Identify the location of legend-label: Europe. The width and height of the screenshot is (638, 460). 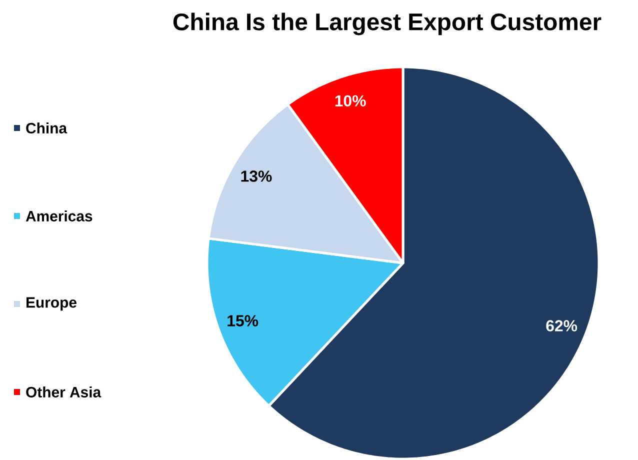
(51, 304).